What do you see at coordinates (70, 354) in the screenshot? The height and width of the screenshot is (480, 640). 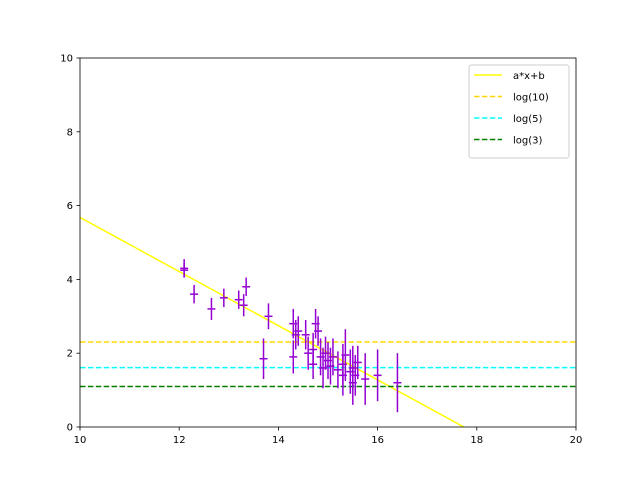 I see `y-tick-label: 2` at bounding box center [70, 354].